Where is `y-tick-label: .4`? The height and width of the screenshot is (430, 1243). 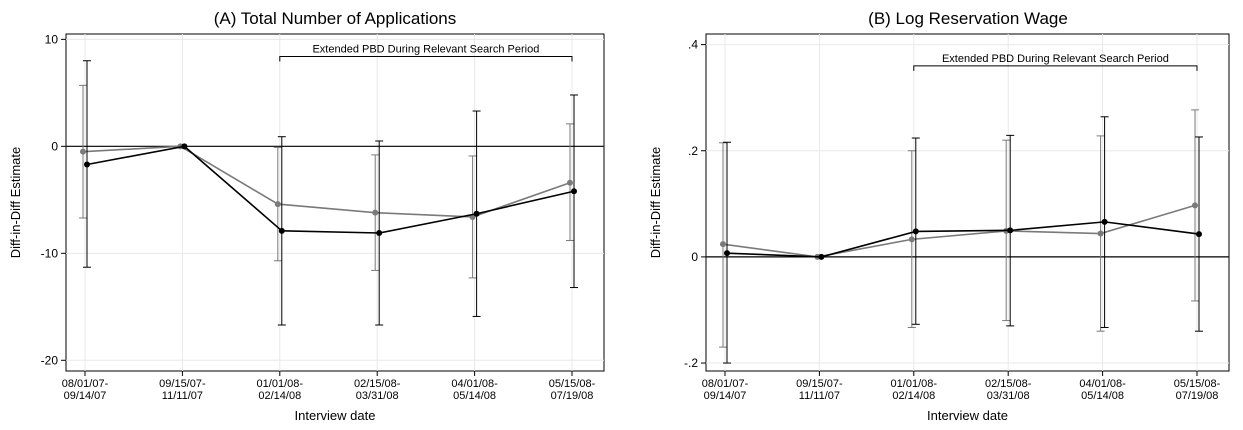 y-tick-label: .4 is located at coordinates (693, 45).